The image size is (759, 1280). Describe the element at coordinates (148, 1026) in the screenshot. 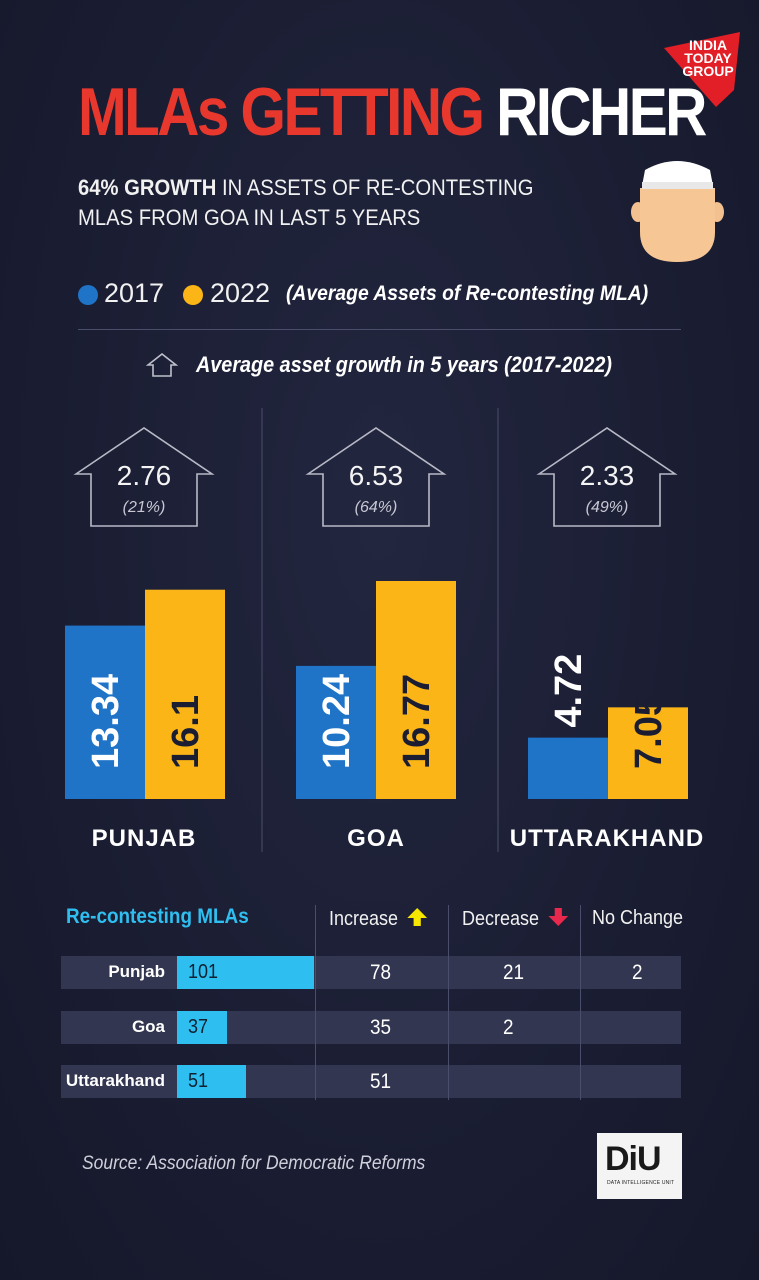

I see `row-state: Goa` at that location.